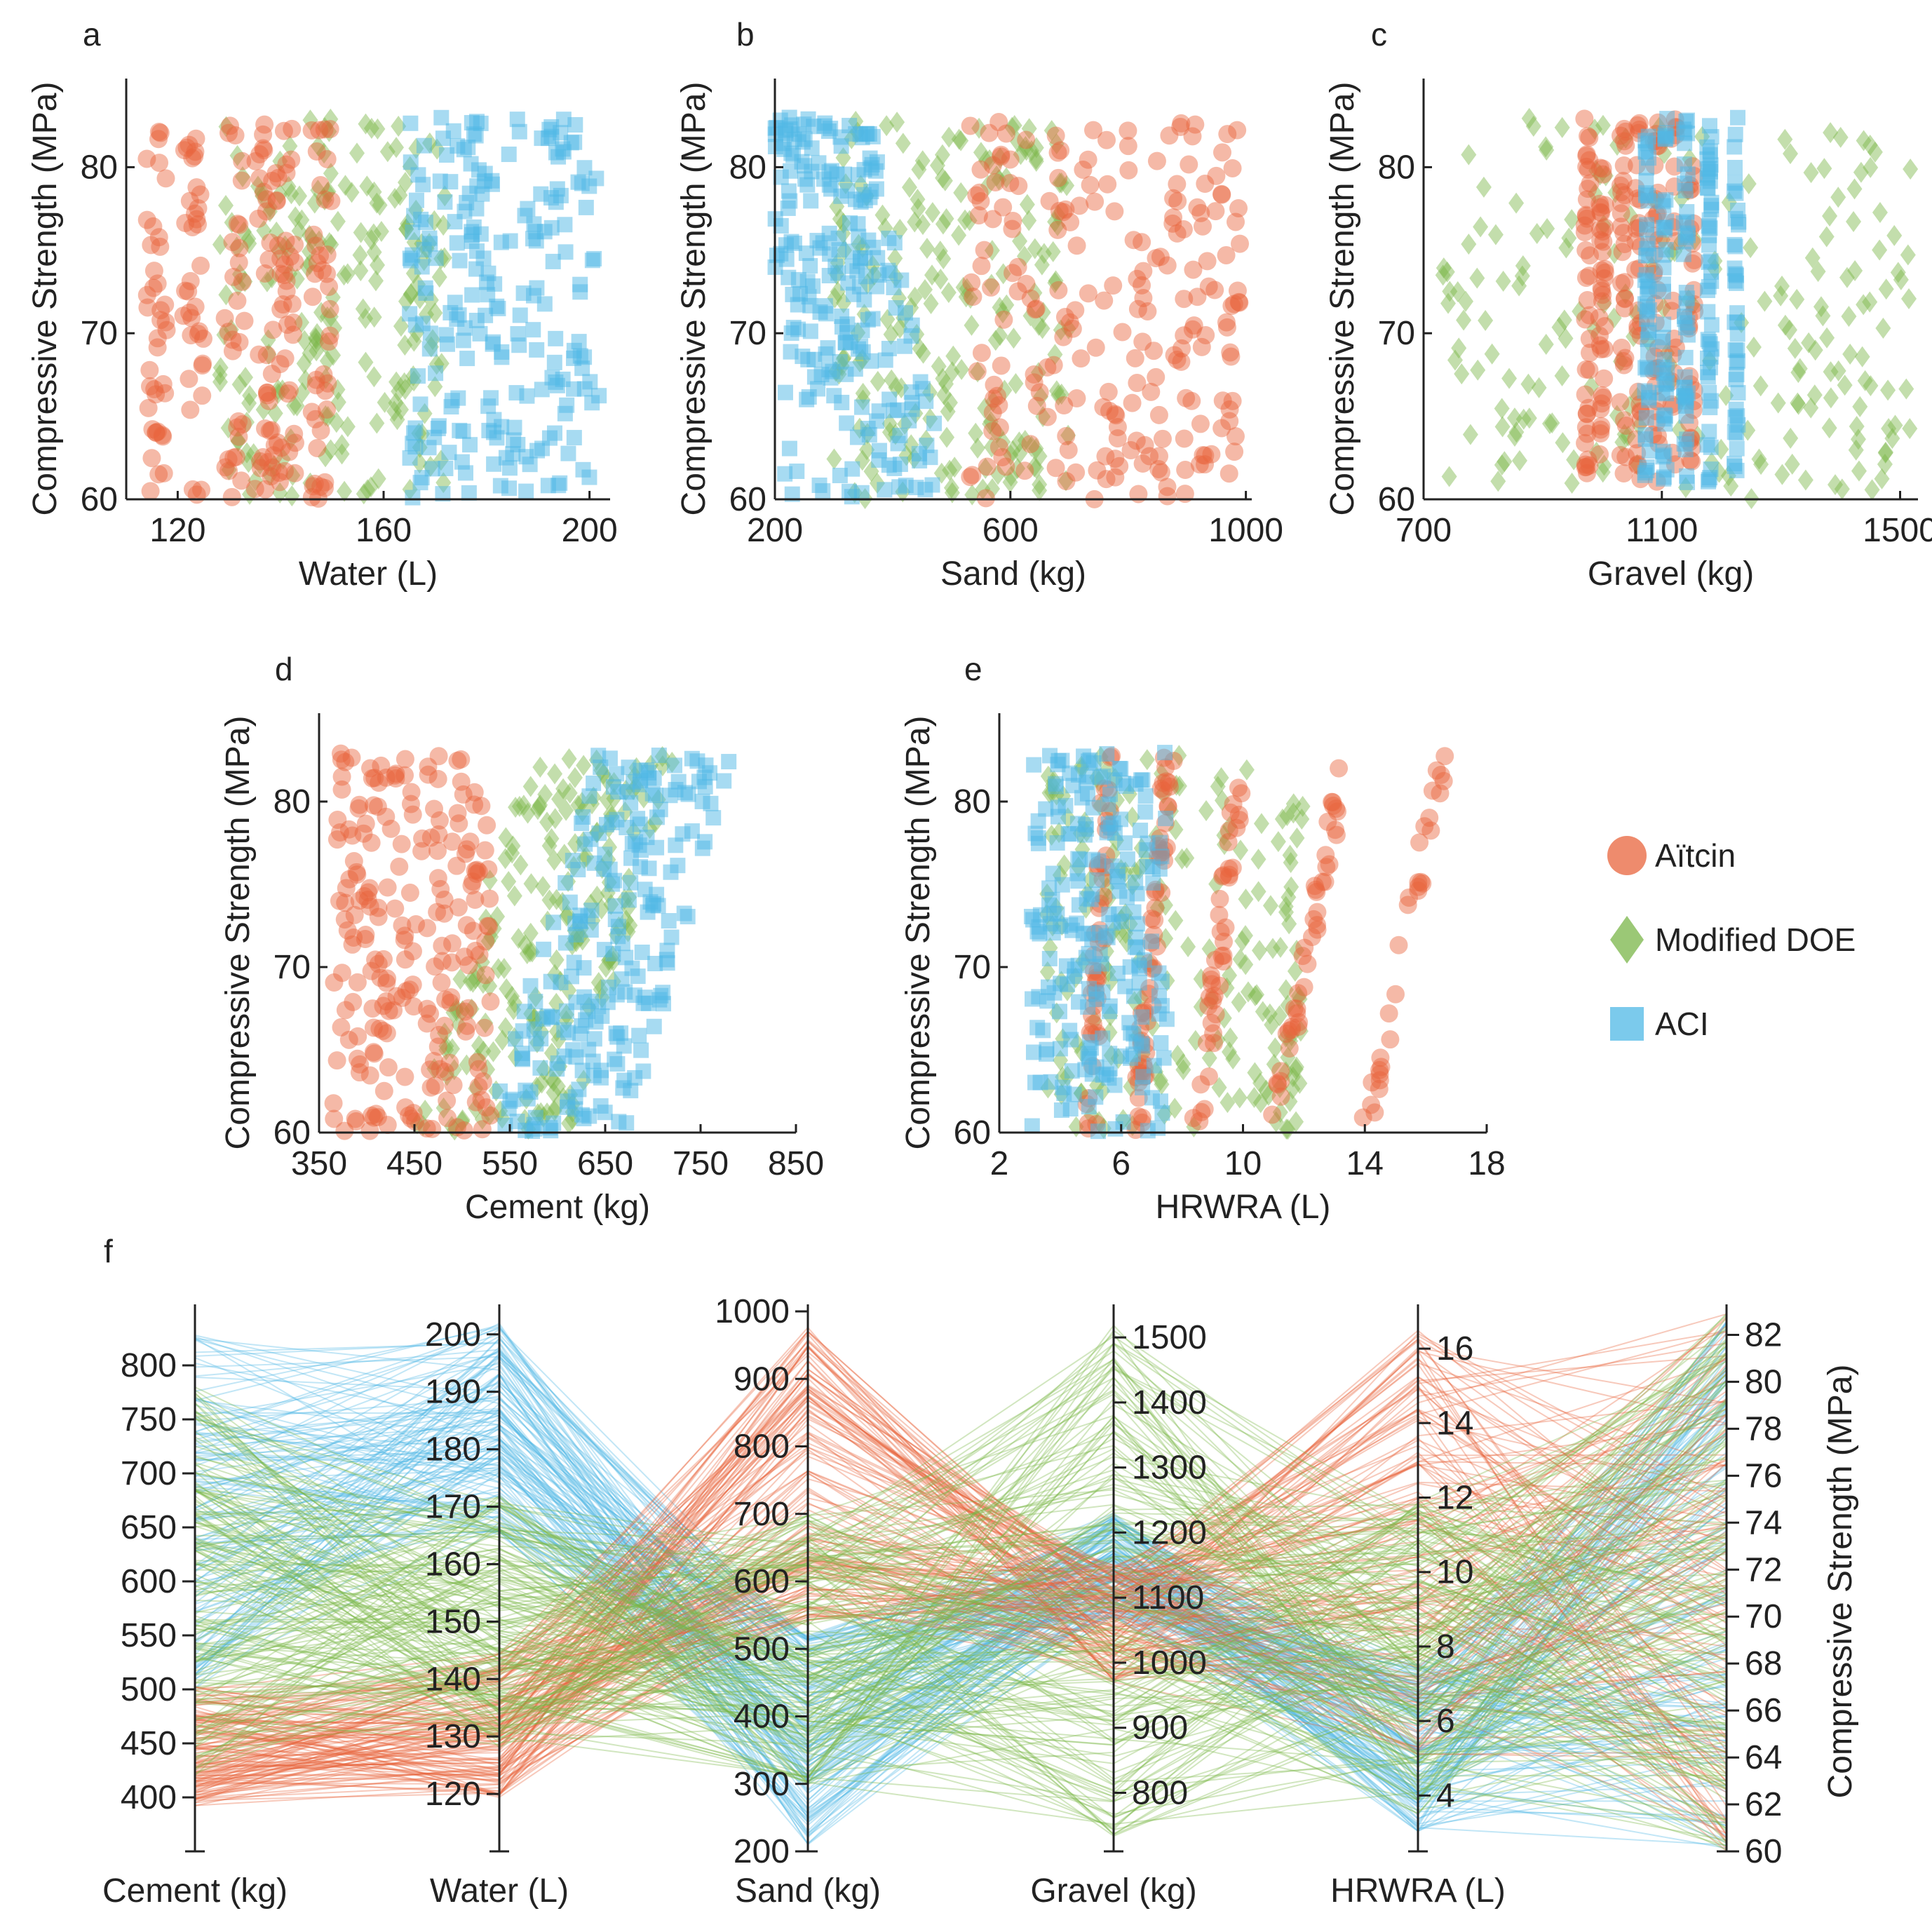  What do you see at coordinates (1677, 308) in the screenshot?
I see `series-doe` at bounding box center [1677, 308].